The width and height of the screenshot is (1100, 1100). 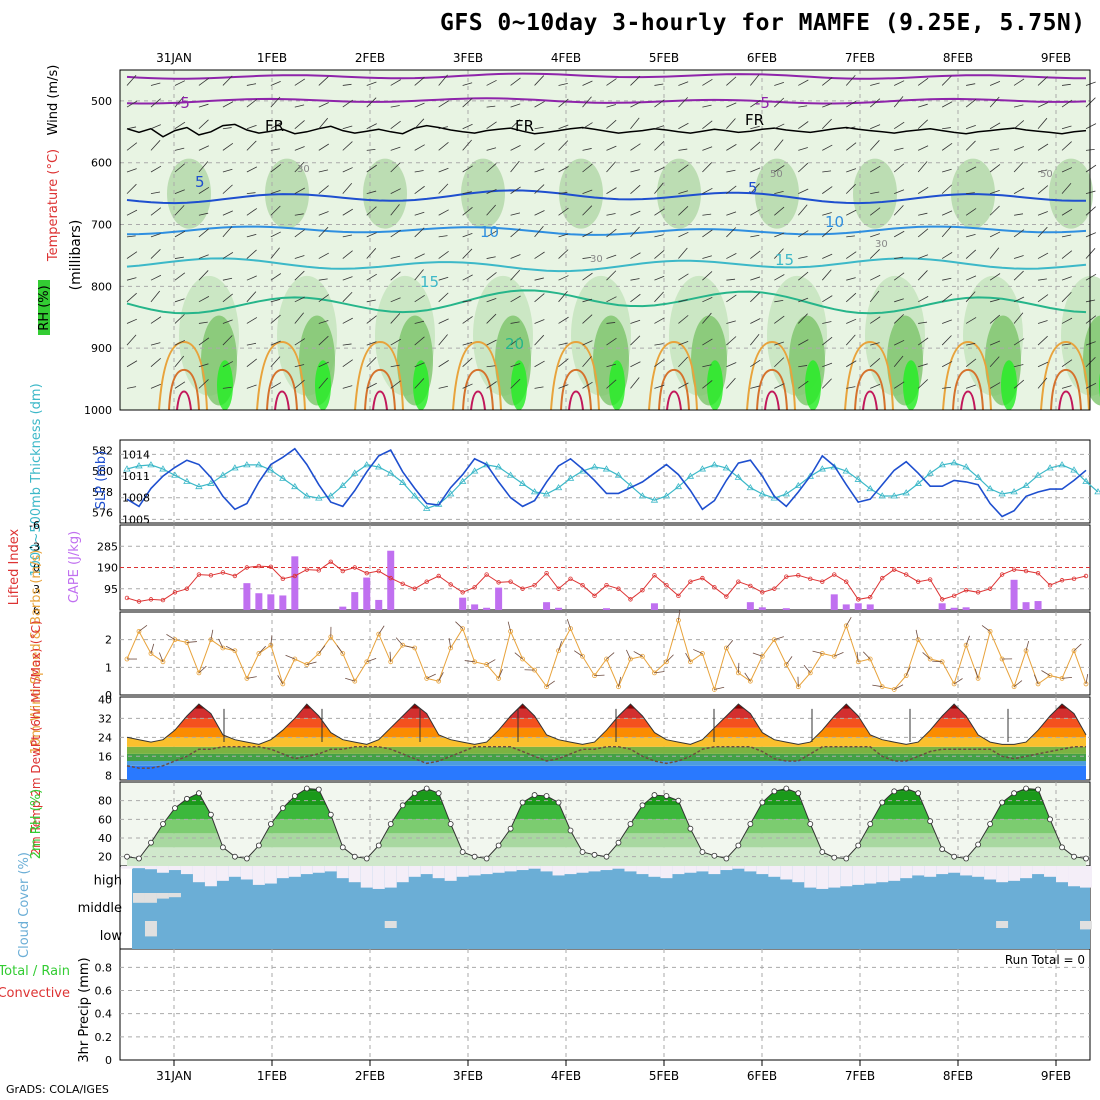 I want to click on li-tick-label: 6, so click(x=36, y=610).